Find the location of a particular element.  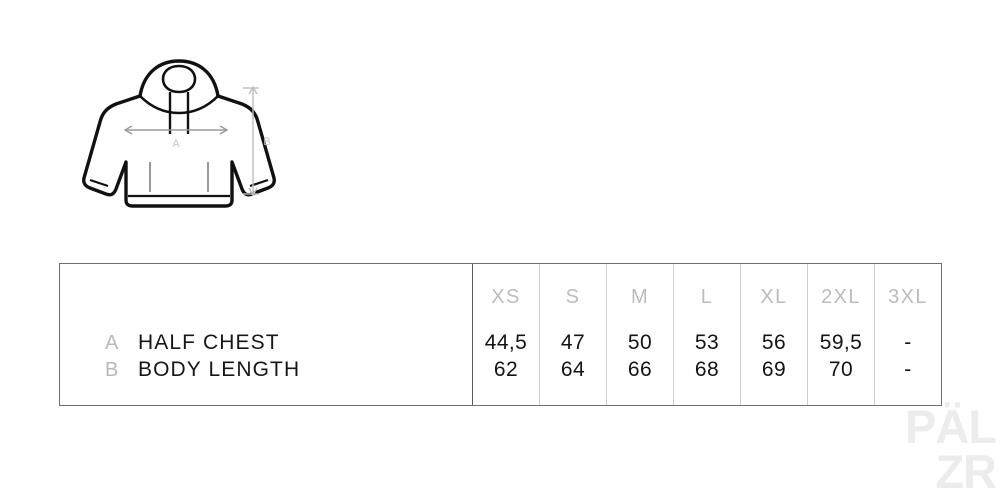

measurement-label-body-length: BODY LENGTH is located at coordinates (219, 369).